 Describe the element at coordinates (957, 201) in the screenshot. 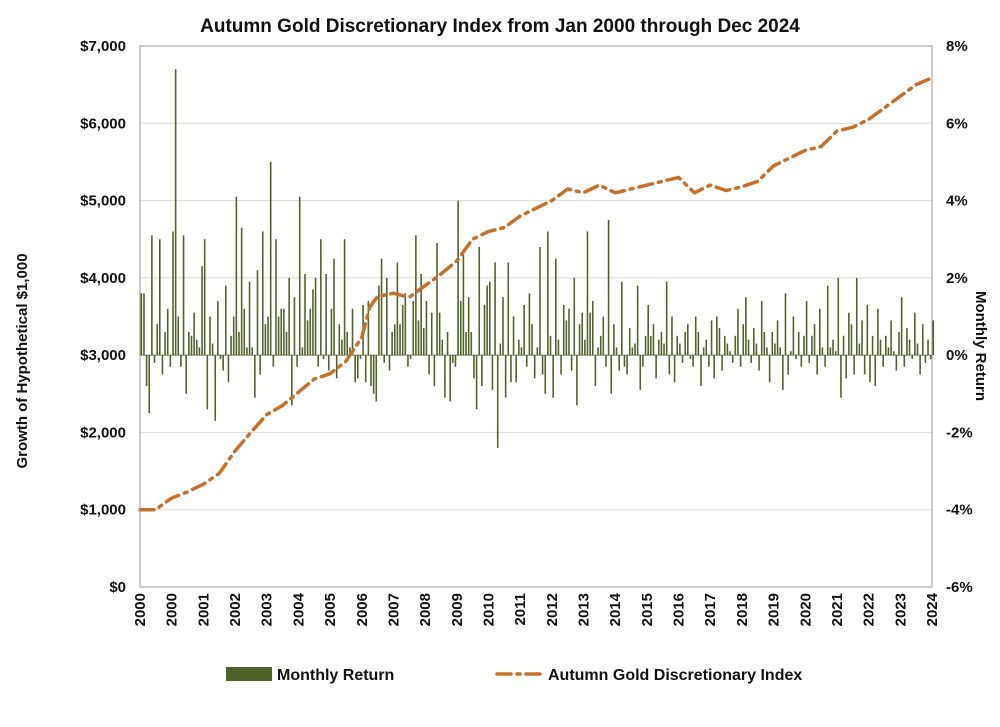

I see `right-tick-label: 4%` at that location.